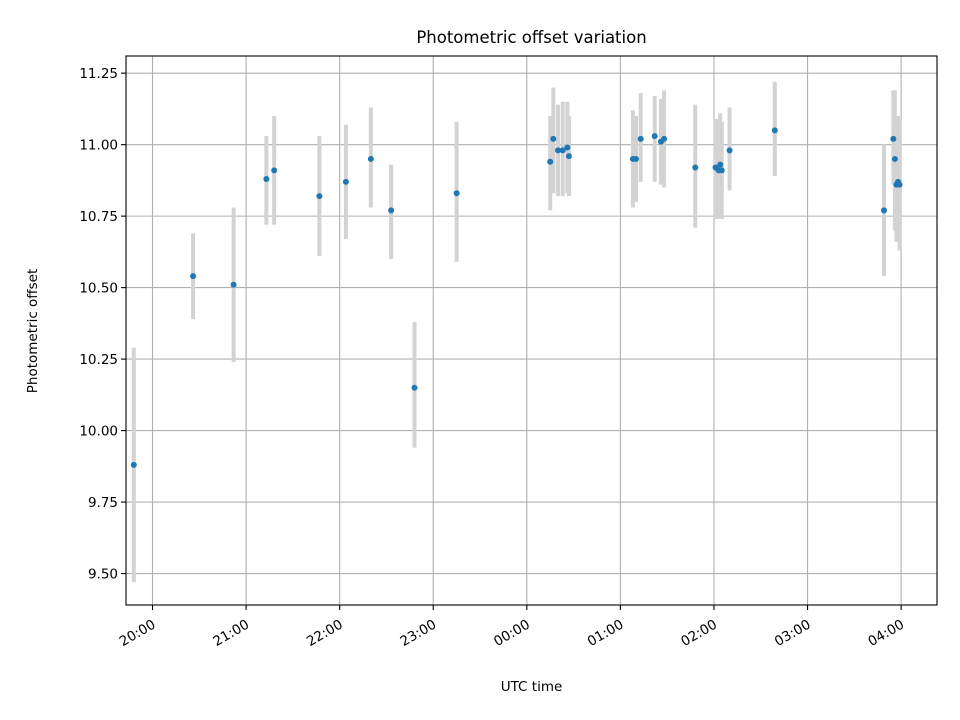 The width and height of the screenshot is (960, 720). What do you see at coordinates (33, 331) in the screenshot?
I see `y-axis-label: Photometric offset` at bounding box center [33, 331].